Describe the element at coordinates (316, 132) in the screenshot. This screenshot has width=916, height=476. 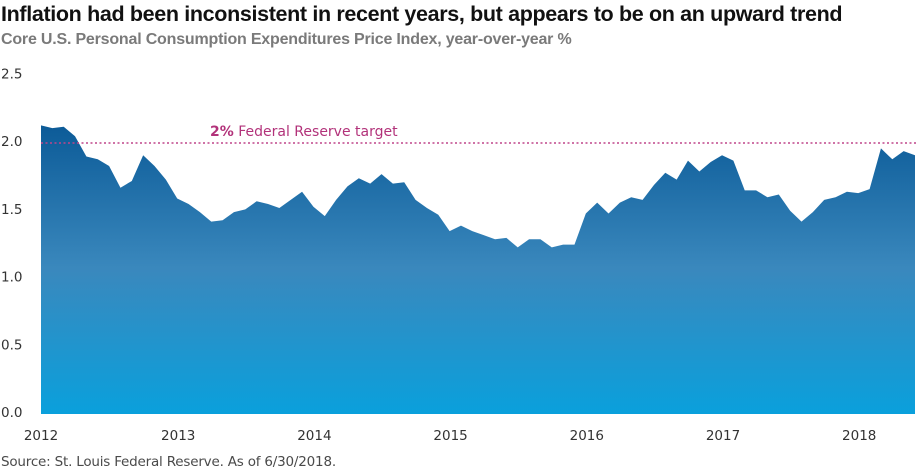
I see `reference-label-text: Federal Reserve target` at that location.